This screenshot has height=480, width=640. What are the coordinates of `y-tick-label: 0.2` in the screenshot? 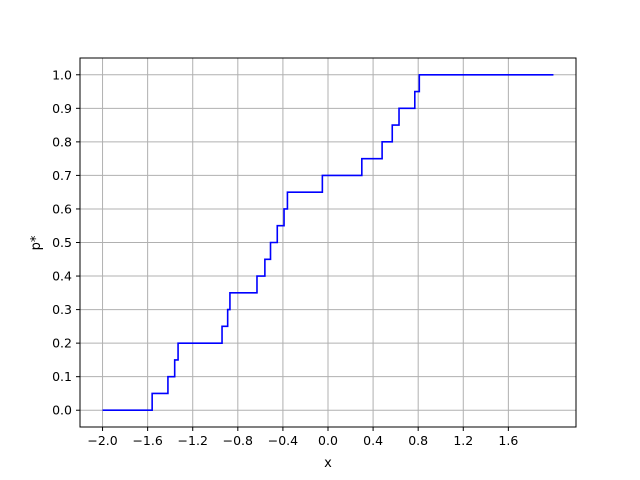 It's located at (62, 343).